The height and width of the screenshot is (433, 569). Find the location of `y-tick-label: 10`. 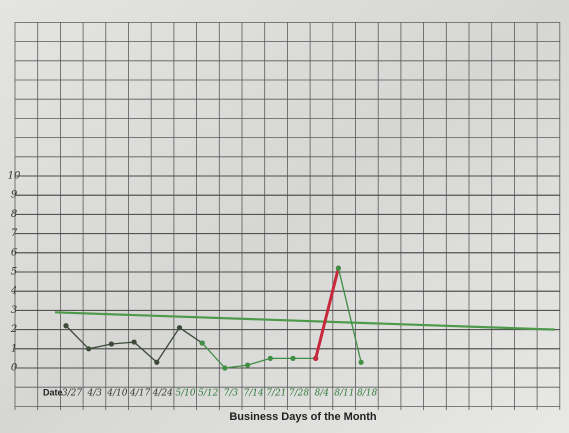

y-tick-label: 10 is located at coordinates (14, 176).